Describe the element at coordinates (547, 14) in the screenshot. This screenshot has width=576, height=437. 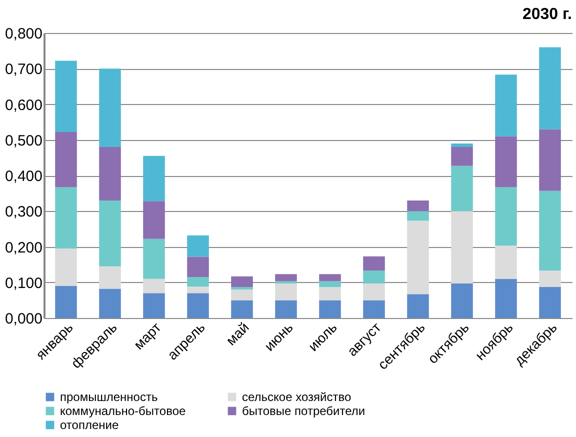
I see `chart-title: 2030 г.` at that location.